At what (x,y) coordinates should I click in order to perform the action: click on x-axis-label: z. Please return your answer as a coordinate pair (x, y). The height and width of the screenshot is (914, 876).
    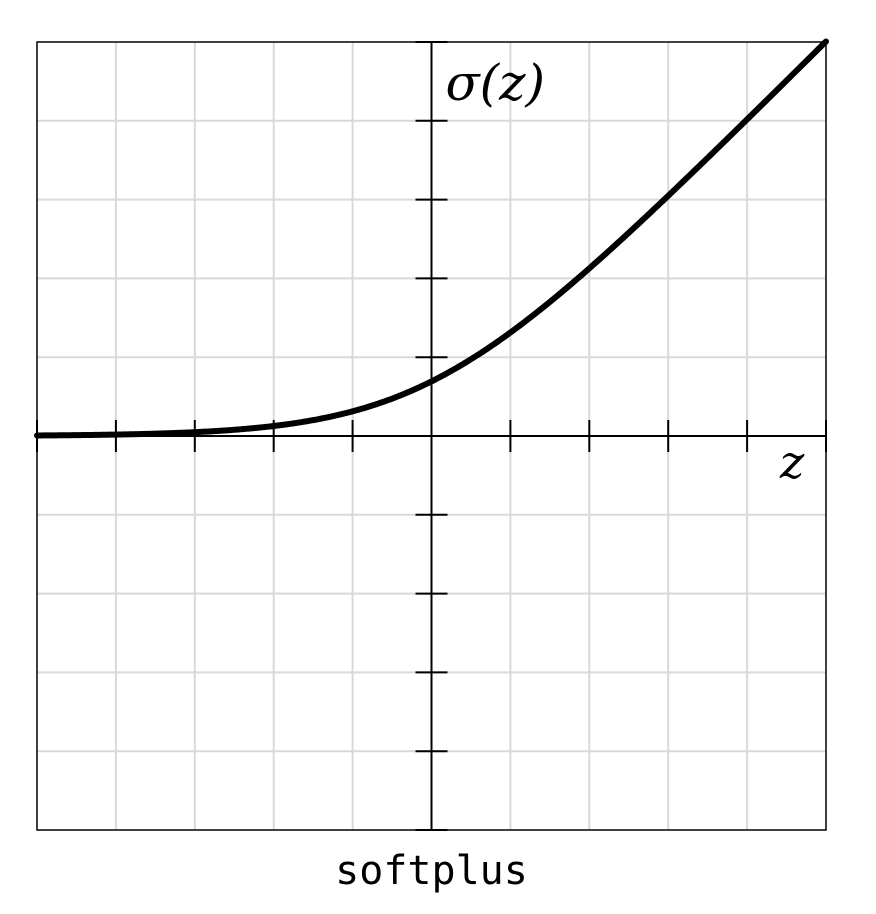
    Looking at the image, I should click on (792, 462).